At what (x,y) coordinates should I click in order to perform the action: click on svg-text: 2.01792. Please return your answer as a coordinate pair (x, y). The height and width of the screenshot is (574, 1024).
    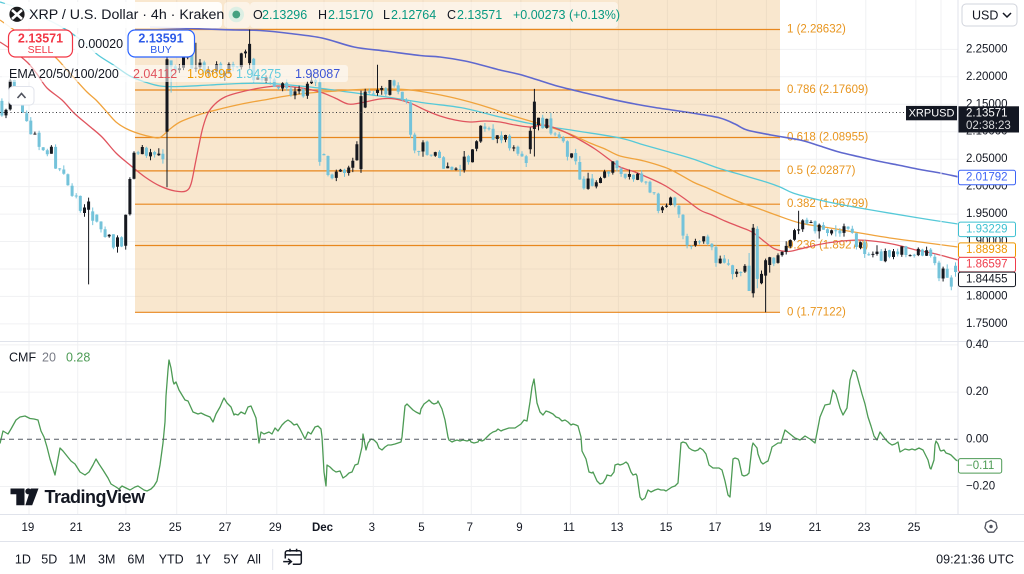
    Looking at the image, I should click on (987, 178).